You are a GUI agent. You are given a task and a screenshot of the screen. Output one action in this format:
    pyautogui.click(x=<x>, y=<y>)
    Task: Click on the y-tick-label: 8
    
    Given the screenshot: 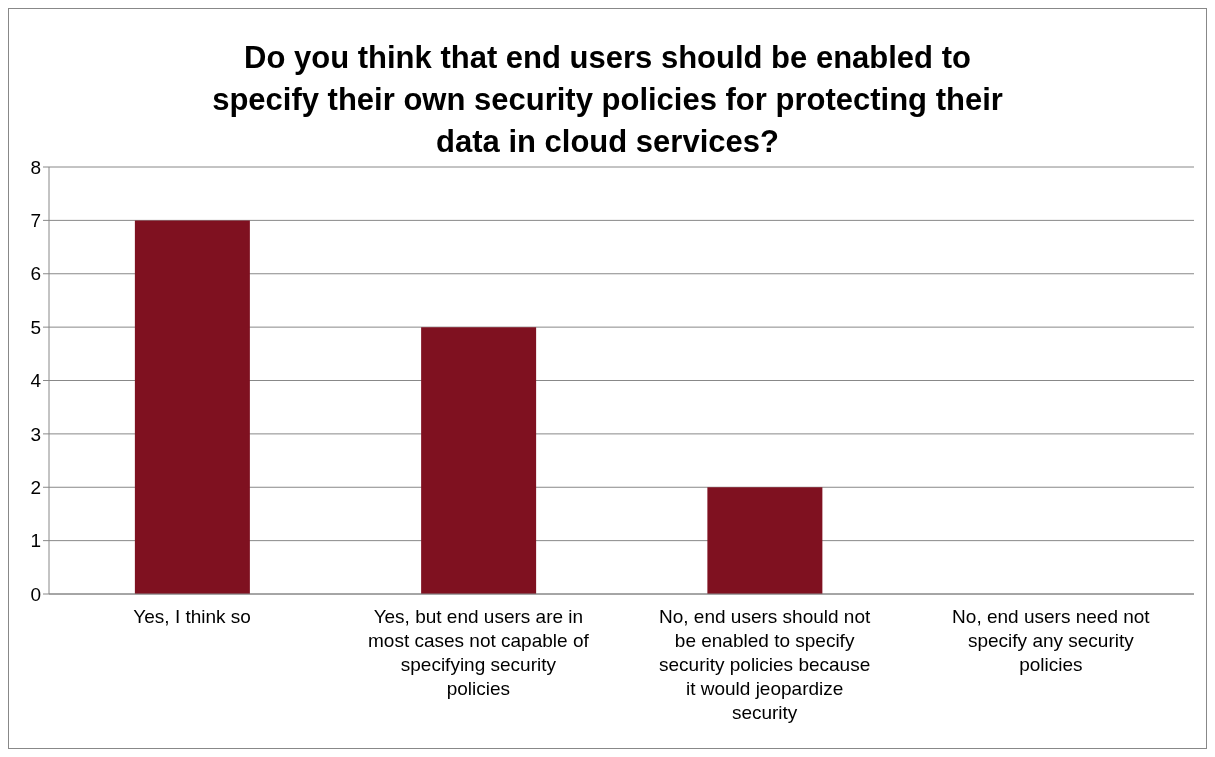 What is the action you would take?
    pyautogui.click(x=35, y=167)
    